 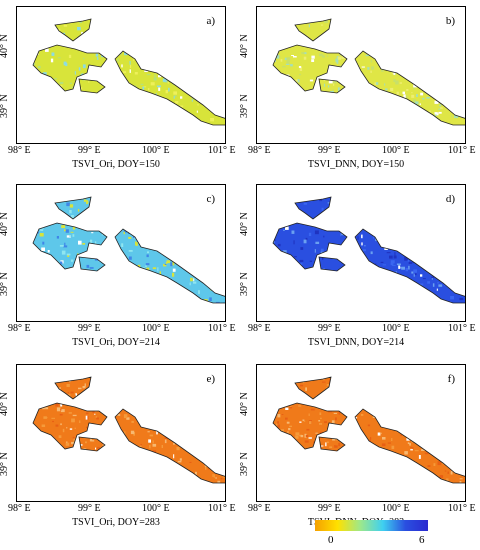 I want to click on map-frame: d), so click(x=361, y=253).